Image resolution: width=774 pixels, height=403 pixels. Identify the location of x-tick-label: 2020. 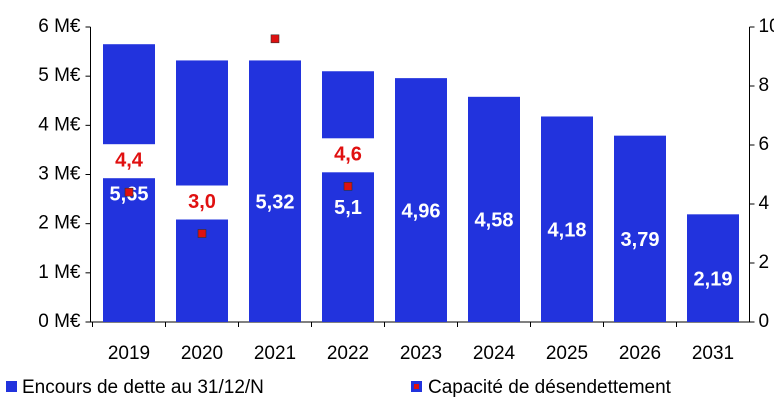
(202, 353).